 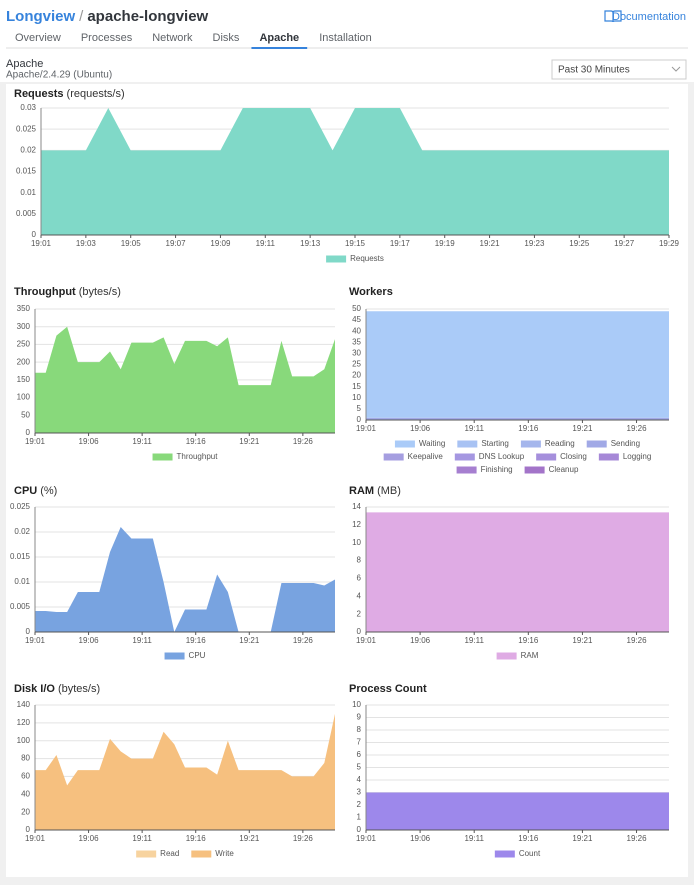 I want to click on y-tick-label: 0.02, so click(x=28, y=149).